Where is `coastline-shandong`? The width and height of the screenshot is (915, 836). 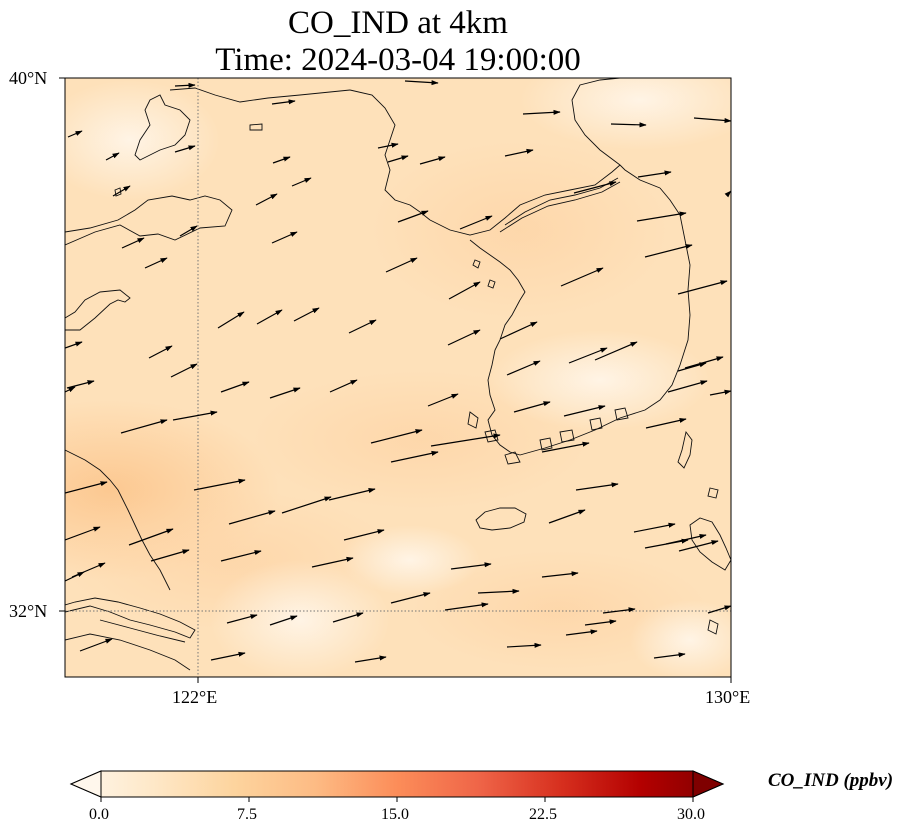 coastline-shandong is located at coordinates (149, 220).